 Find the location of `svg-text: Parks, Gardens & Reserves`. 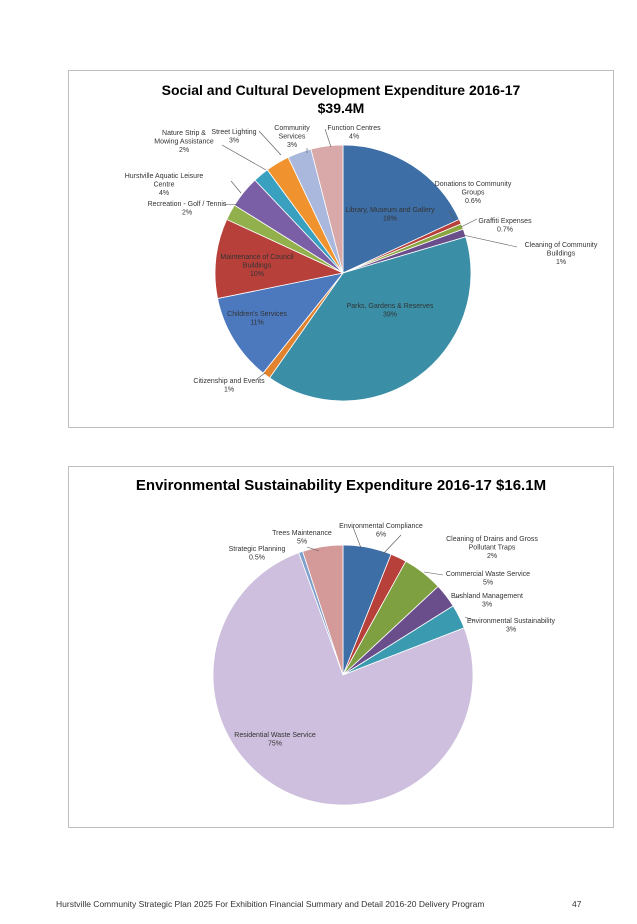

svg-text: Parks, Gardens & Reserves is located at coordinates (390, 306).